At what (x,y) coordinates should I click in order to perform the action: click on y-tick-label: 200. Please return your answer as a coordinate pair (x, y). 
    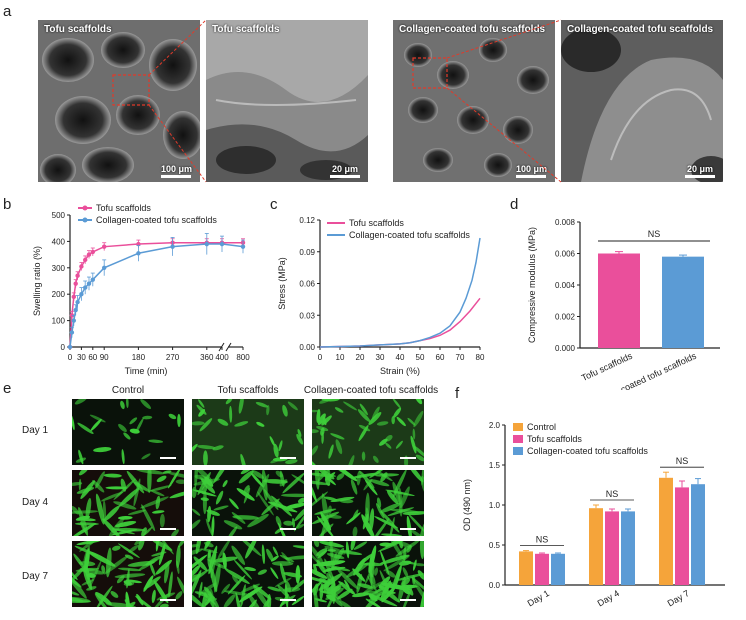
    Looking at the image, I should click on (59, 294).